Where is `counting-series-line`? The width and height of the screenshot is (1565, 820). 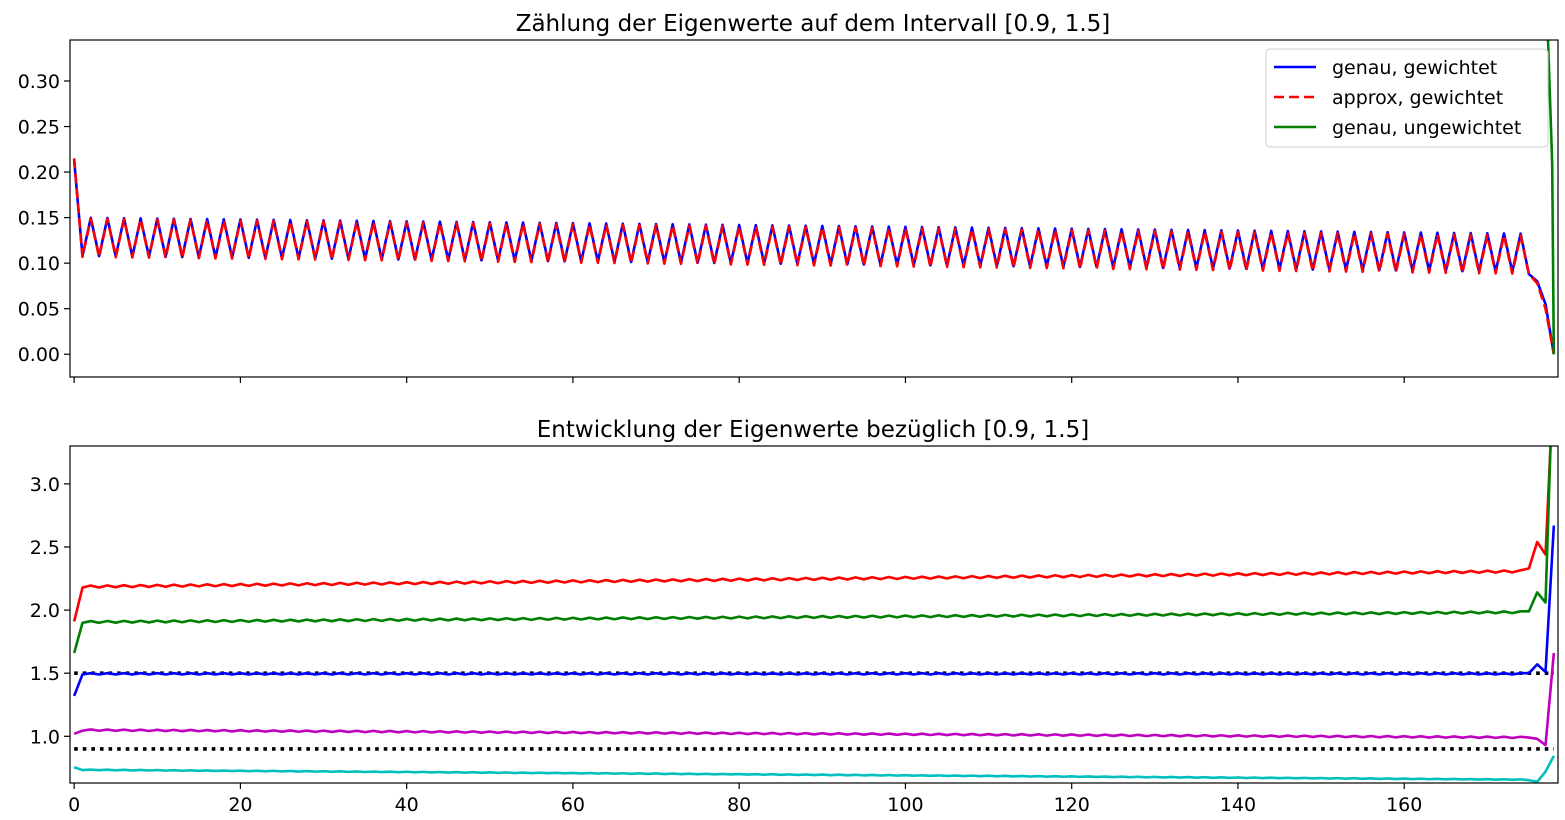
counting-series-line is located at coordinates (1551, 197).